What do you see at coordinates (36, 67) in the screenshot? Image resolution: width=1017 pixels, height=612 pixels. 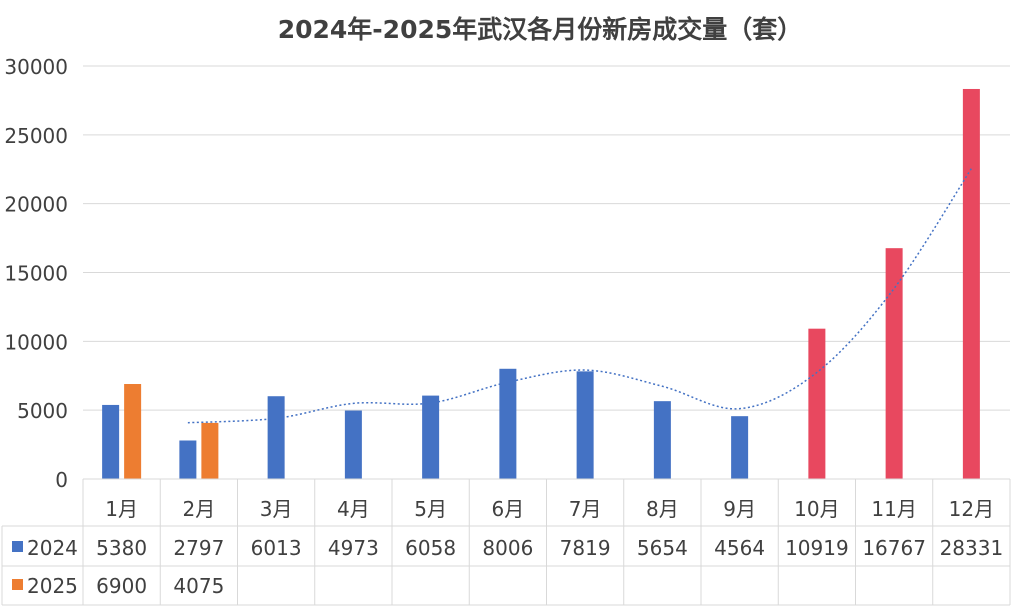 I see `y-tick-label: 30000` at bounding box center [36, 67].